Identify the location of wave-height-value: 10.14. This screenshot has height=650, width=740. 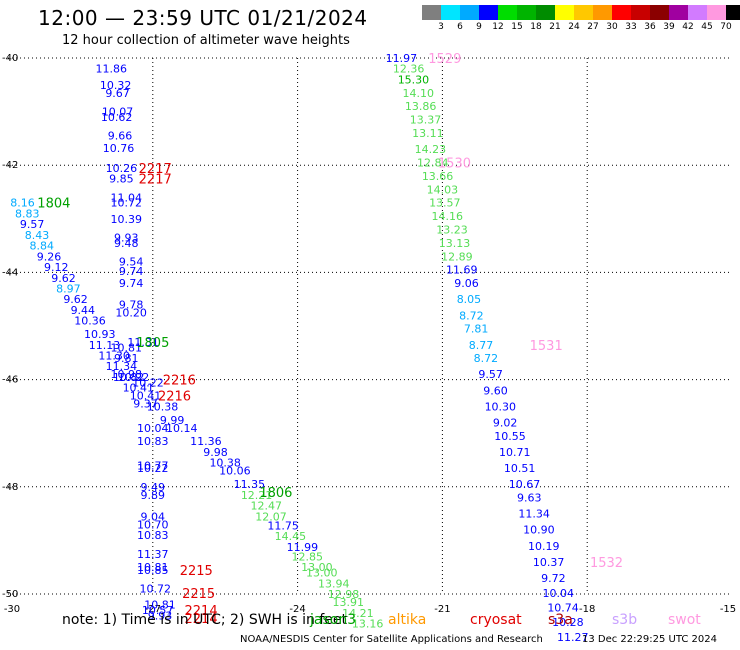
(182, 428).